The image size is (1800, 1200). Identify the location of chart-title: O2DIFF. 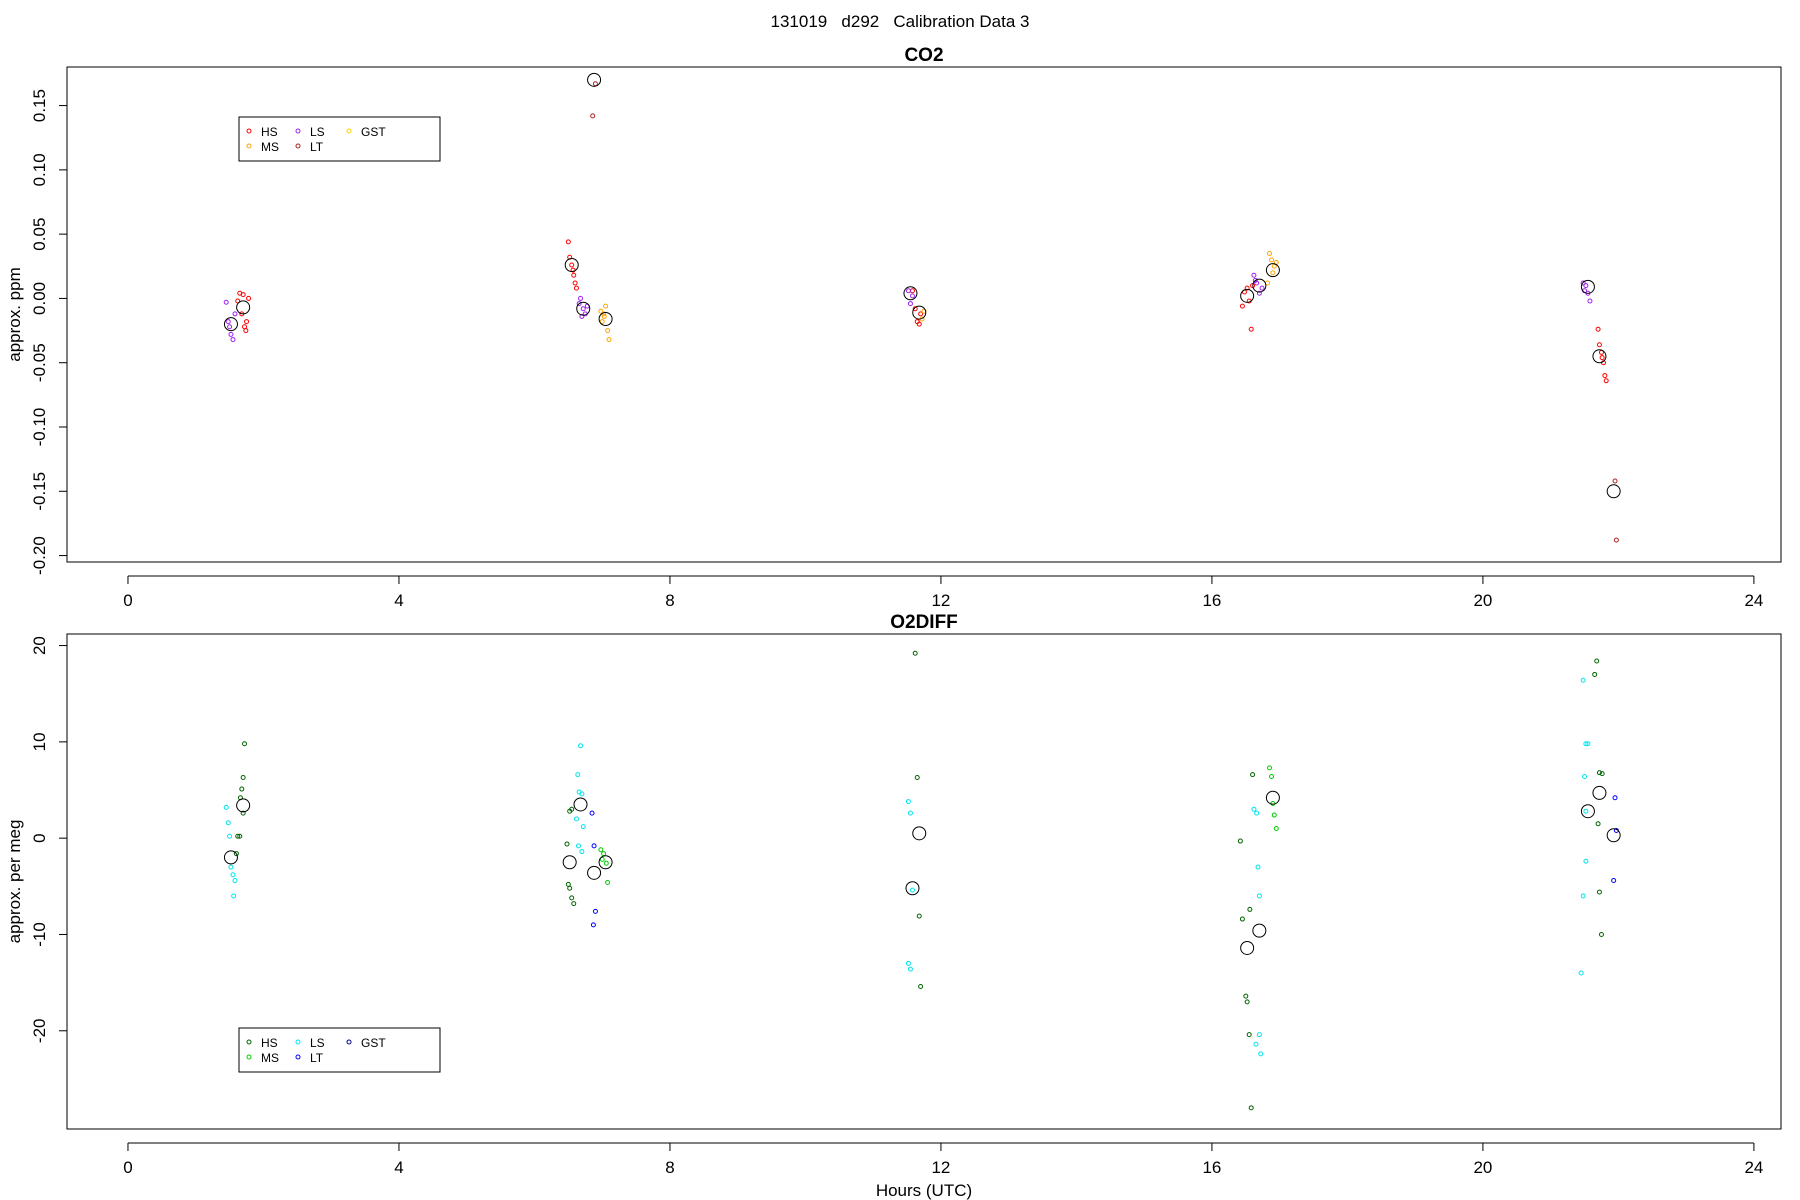
(924, 622).